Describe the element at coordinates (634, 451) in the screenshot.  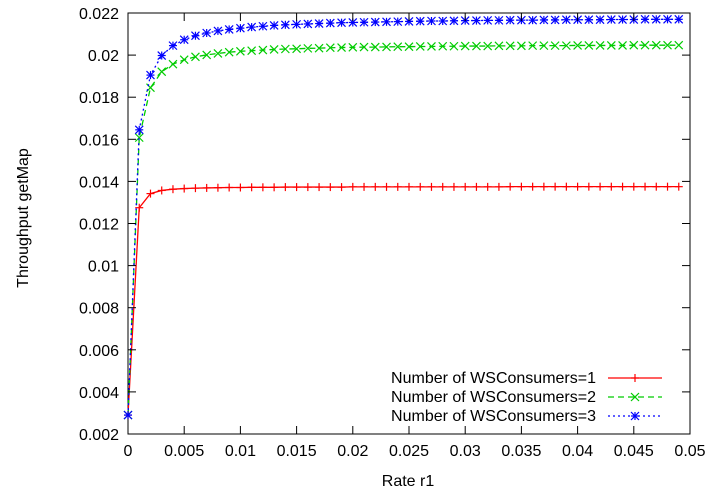
I see `x-tick-label: 0.045` at that location.